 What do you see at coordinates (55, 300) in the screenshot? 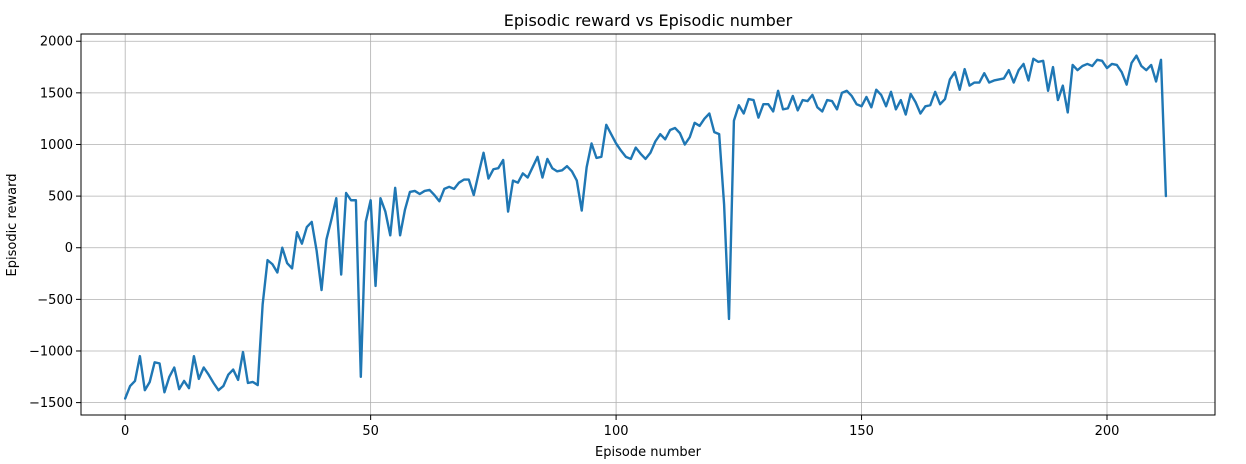
I see `y-tick-label: −500` at bounding box center [55, 300].